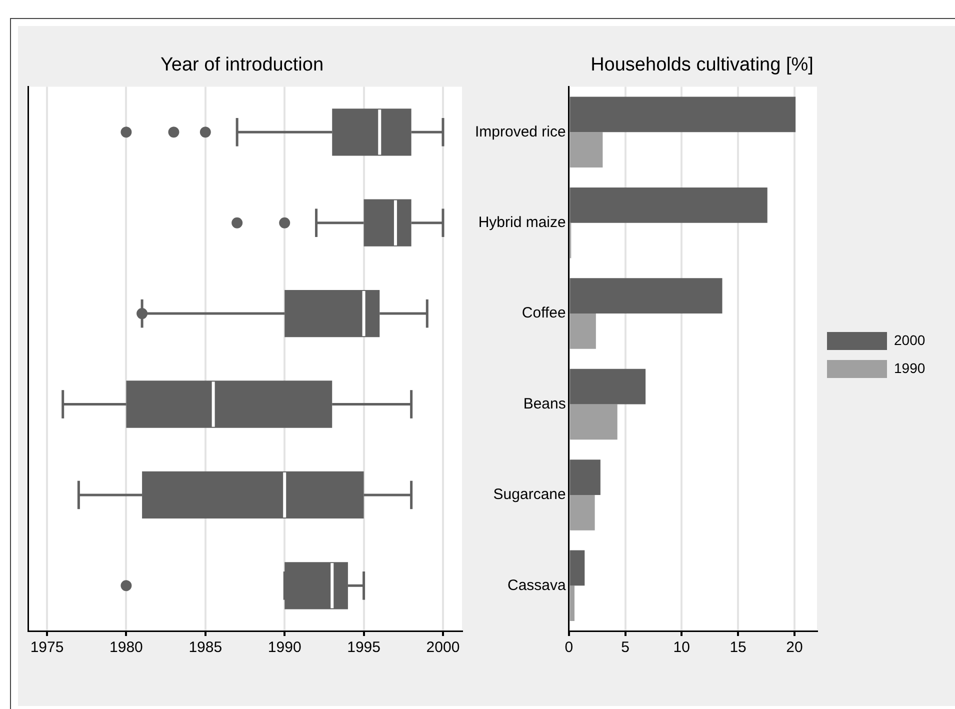  What do you see at coordinates (520, 131) in the screenshot?
I see `y-tick-label: Improved rice` at bounding box center [520, 131].